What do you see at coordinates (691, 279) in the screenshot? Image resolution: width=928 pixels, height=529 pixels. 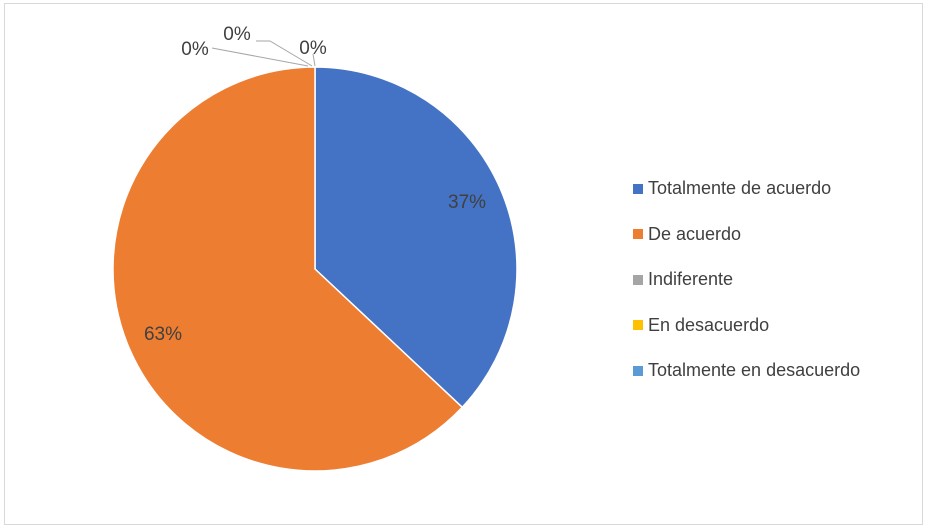 I see `legend-label: Indiferente` at bounding box center [691, 279].